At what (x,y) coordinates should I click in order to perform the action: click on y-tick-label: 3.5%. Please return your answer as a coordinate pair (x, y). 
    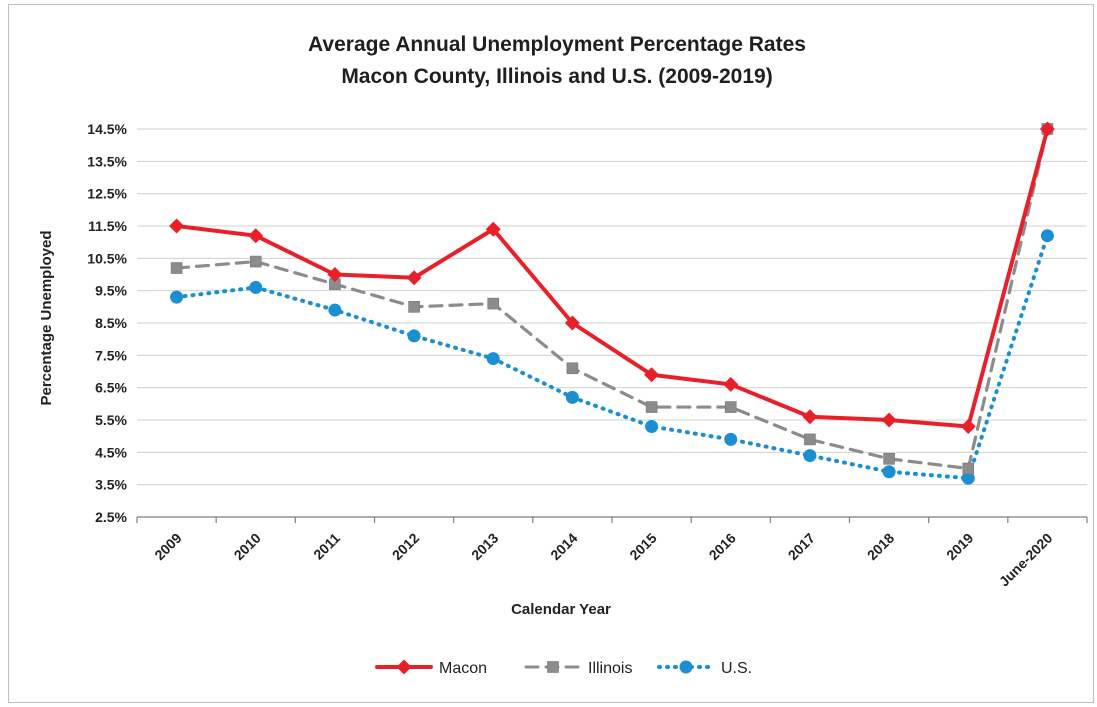
    Looking at the image, I should click on (111, 485).